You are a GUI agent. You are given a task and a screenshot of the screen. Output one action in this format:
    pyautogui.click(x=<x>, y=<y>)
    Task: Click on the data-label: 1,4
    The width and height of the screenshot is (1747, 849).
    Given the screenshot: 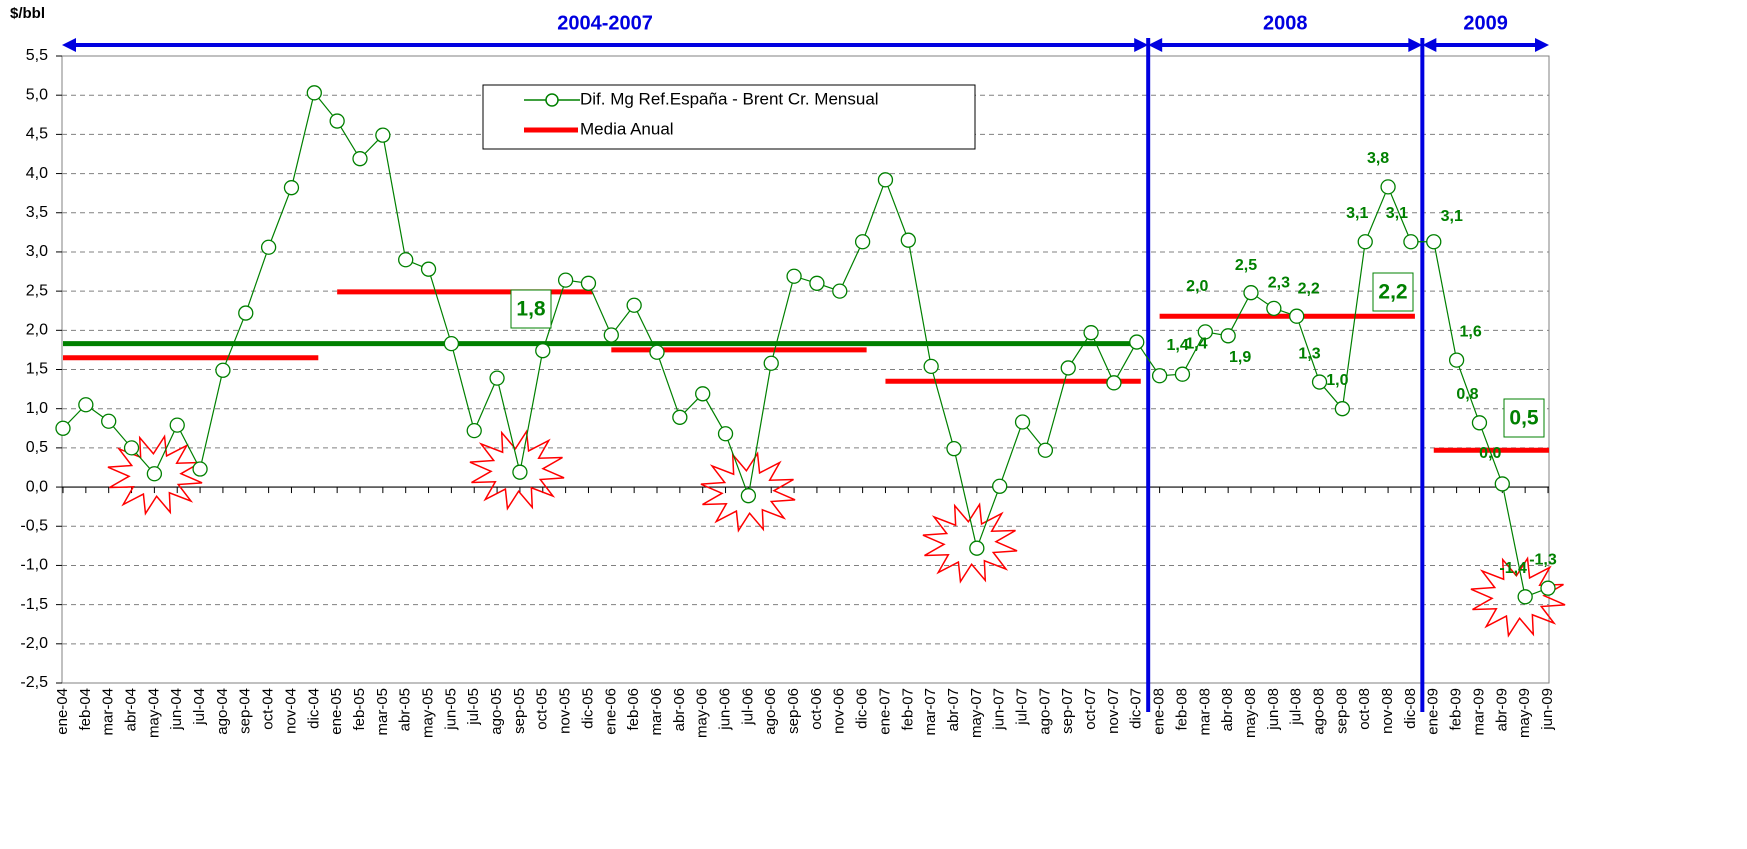 What is the action you would take?
    pyautogui.click(x=1177, y=345)
    